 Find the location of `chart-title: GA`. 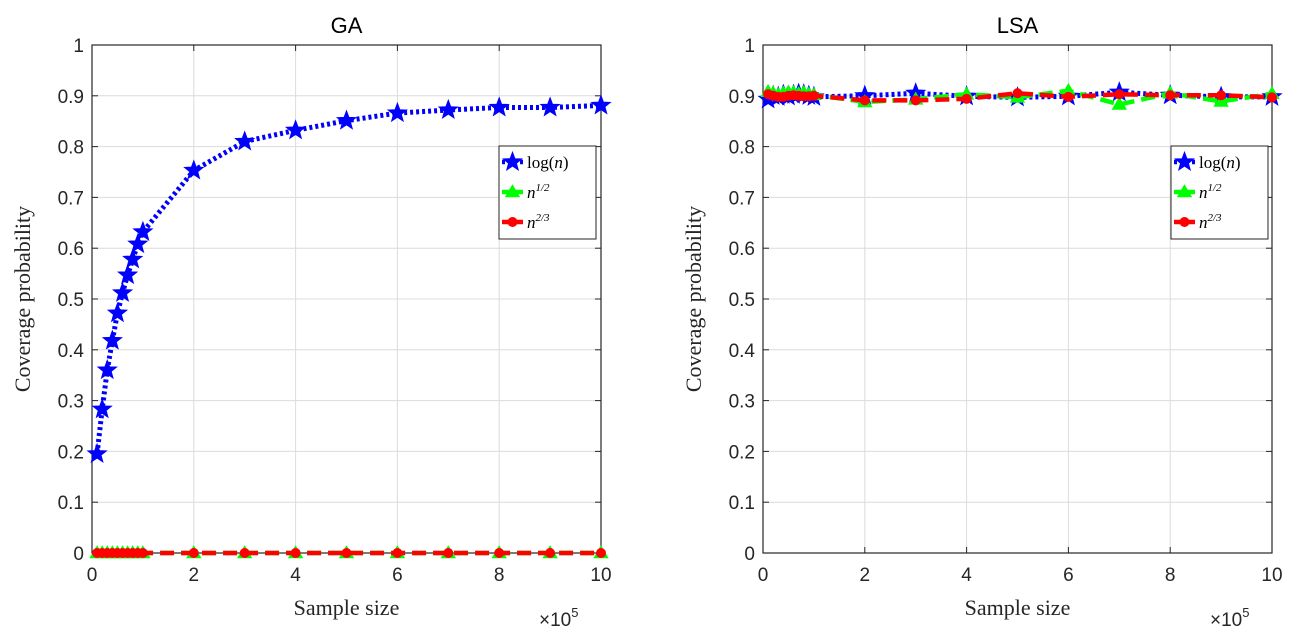

chart-title: GA is located at coordinates (347, 25).